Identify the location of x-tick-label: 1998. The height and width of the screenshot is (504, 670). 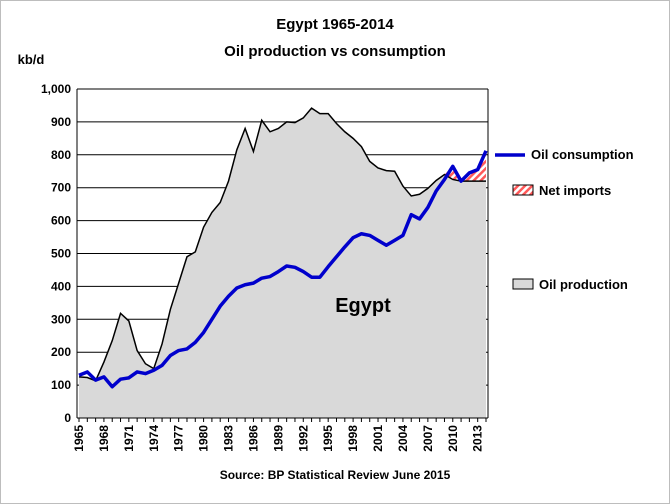
(353, 438).